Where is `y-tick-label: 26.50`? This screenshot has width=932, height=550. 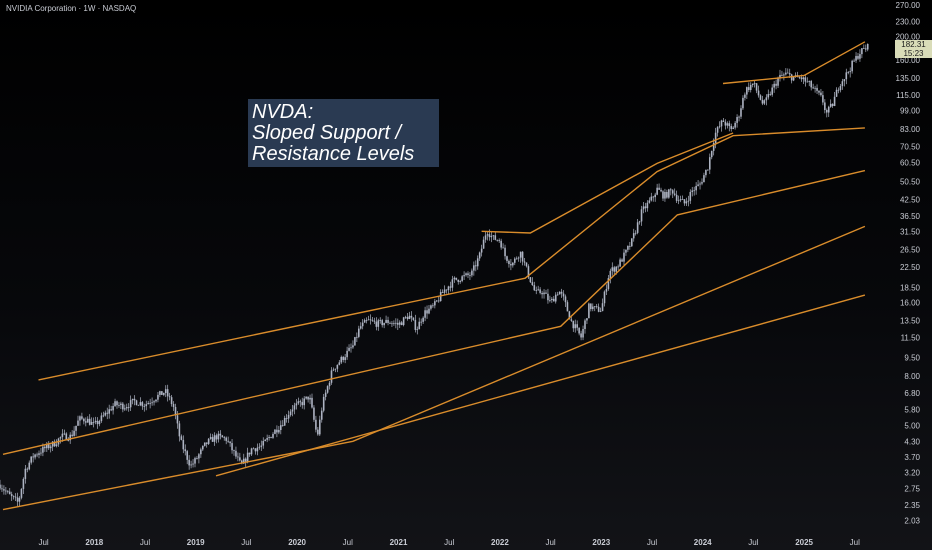
y-tick-label: 26.50 is located at coordinates (910, 250).